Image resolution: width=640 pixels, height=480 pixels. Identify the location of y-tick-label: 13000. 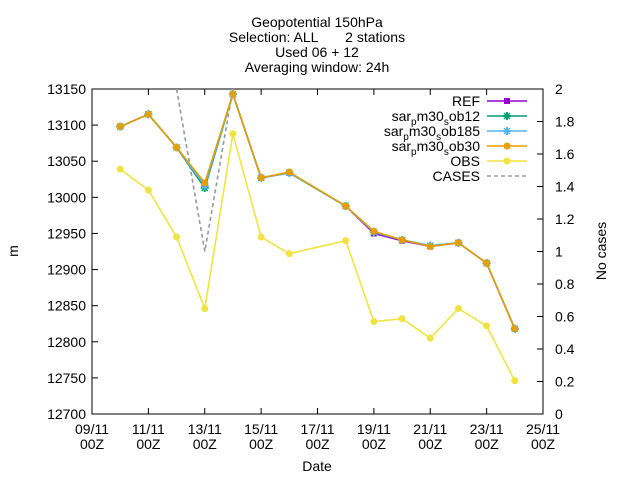
(66, 197).